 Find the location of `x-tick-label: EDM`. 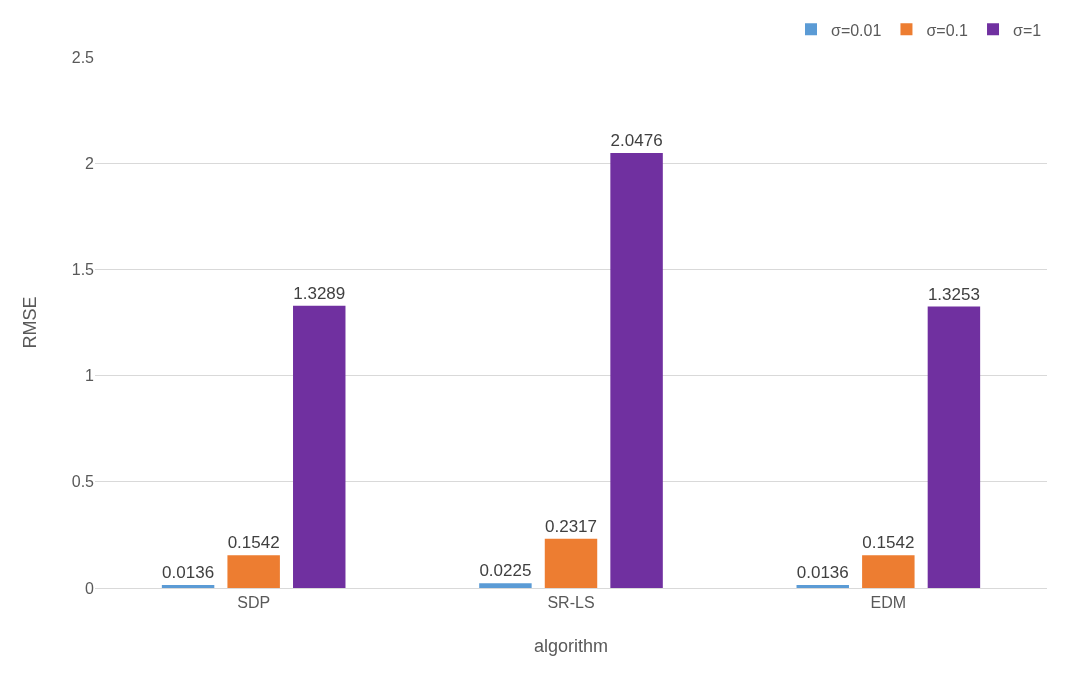

x-tick-label: EDM is located at coordinates (888, 603).